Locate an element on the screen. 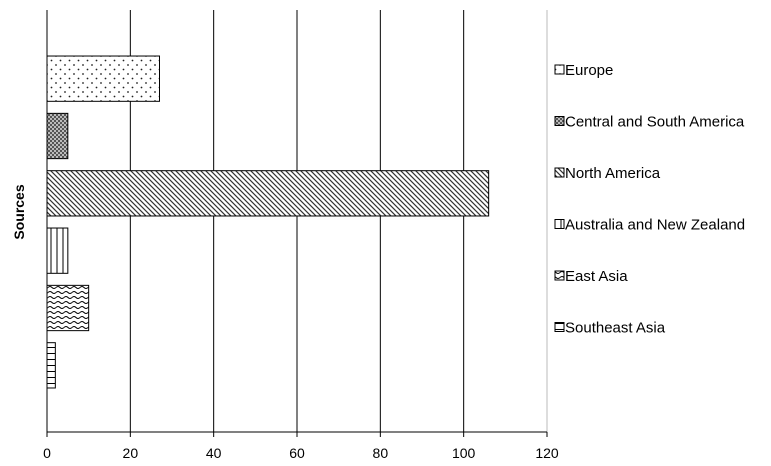 The width and height of the screenshot is (771, 466). bar-north-america is located at coordinates (268, 193).